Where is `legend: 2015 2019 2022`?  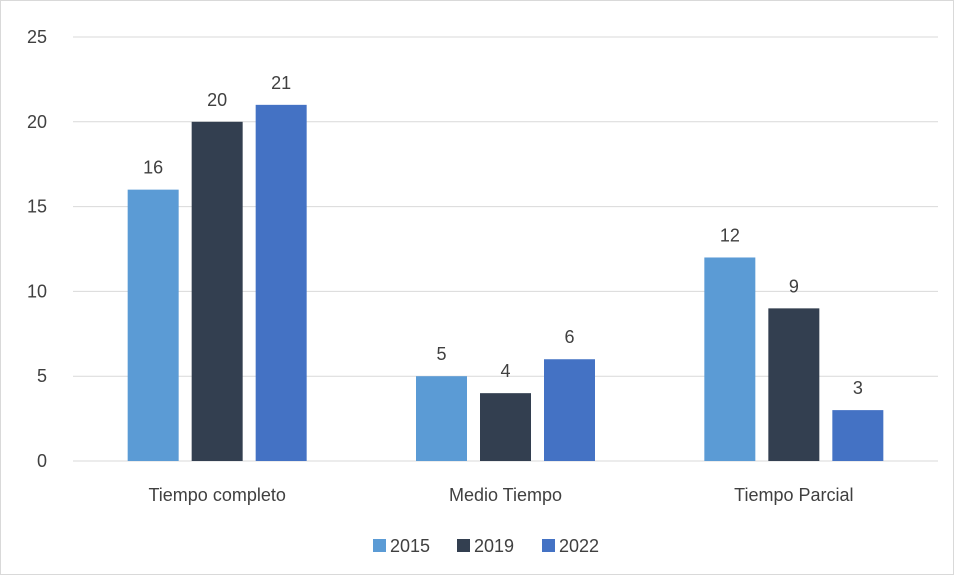 legend: 2015 2019 2022 is located at coordinates (486, 546).